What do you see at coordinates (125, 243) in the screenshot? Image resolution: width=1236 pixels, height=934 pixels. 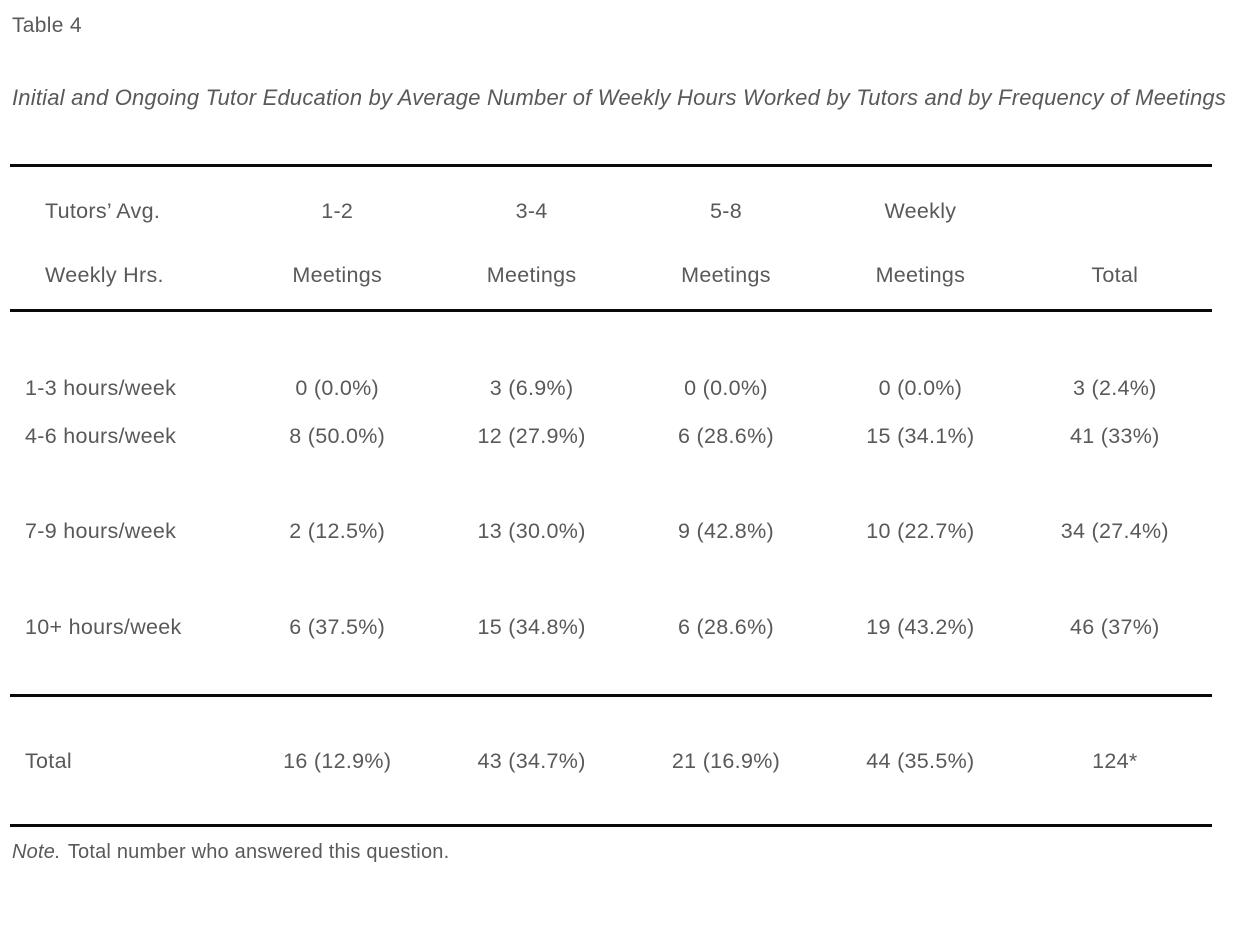 I see `header-col-stub: Tutors’ Avg. Weekly Hrs.` at bounding box center [125, 243].